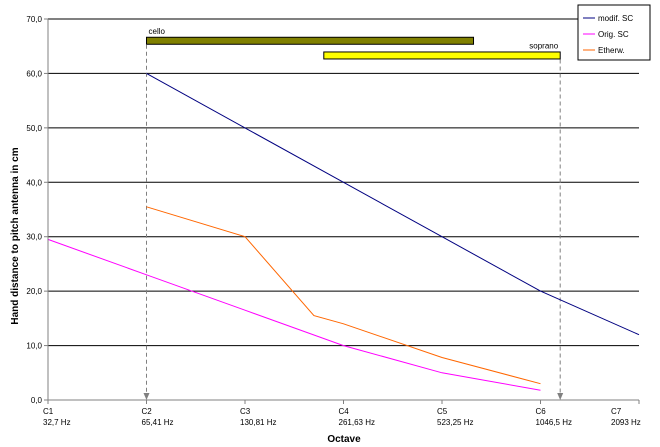 The image size is (660, 447). Describe the element at coordinates (34, 73) in the screenshot. I see `y-tick-label-6: 60,0` at that location.